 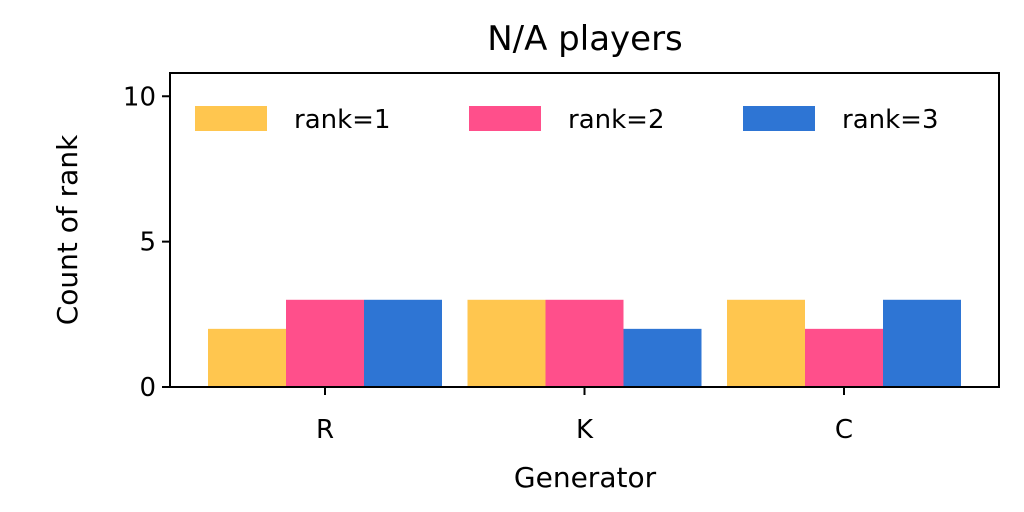 What do you see at coordinates (67, 229) in the screenshot?
I see `y-axis-label: Count of rank` at bounding box center [67, 229].